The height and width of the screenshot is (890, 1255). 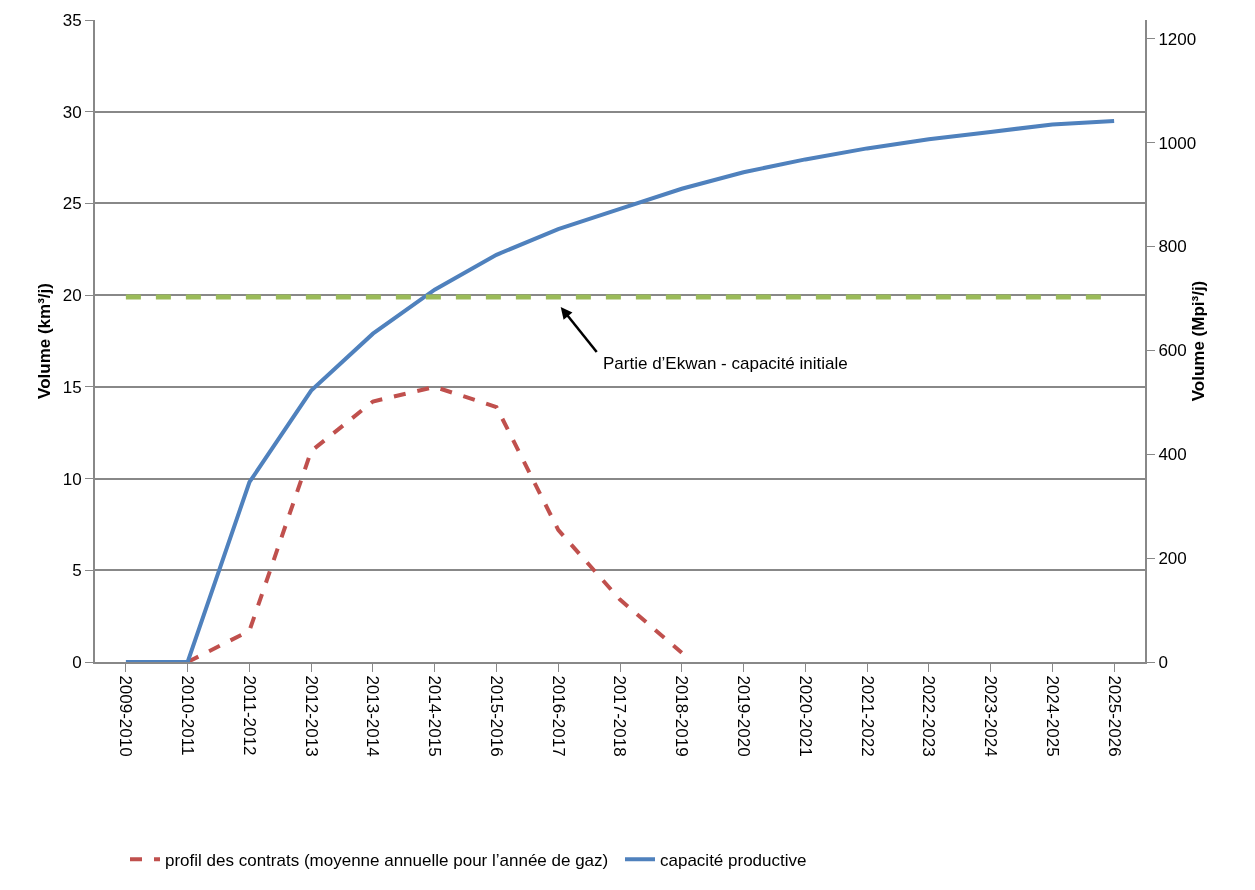 What do you see at coordinates (1114, 716) in the screenshot?
I see `x-tick-label: 2025-2026` at bounding box center [1114, 716].